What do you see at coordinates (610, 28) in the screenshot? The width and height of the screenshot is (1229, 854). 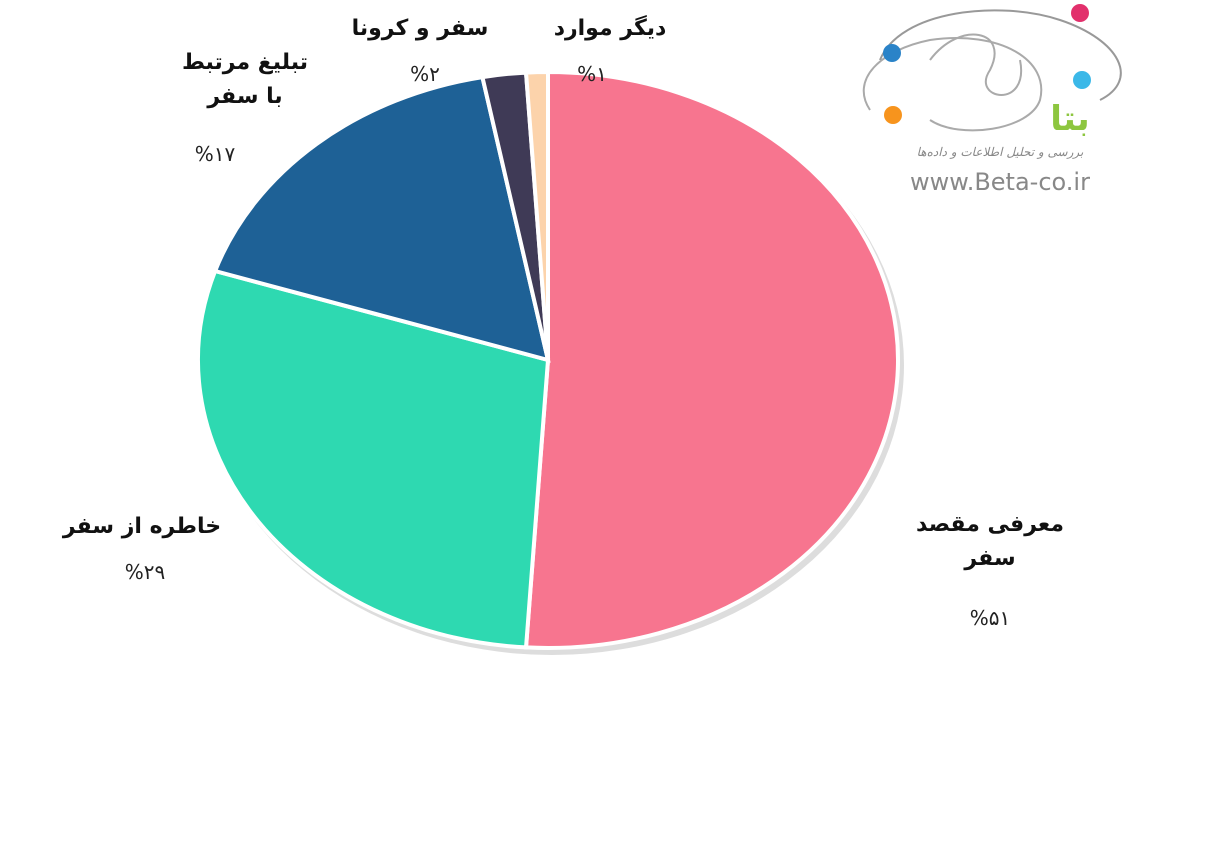 I see `slice-label: دیگر موارد` at bounding box center [610, 28].